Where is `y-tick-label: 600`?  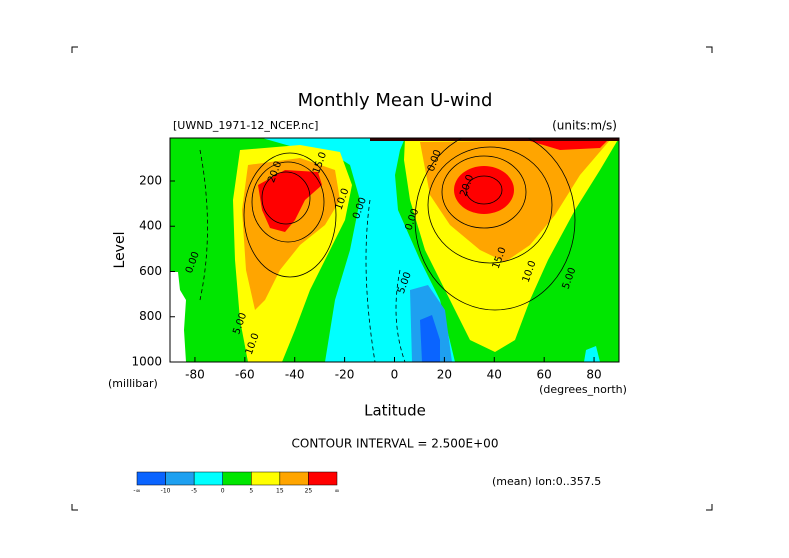
y-tick-label: 600 is located at coordinates (150, 271).